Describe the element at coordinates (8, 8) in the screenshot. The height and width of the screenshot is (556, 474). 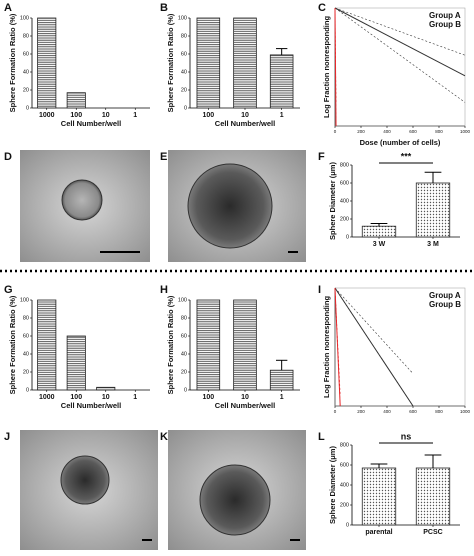
I see `panel-letter: A` at that location.